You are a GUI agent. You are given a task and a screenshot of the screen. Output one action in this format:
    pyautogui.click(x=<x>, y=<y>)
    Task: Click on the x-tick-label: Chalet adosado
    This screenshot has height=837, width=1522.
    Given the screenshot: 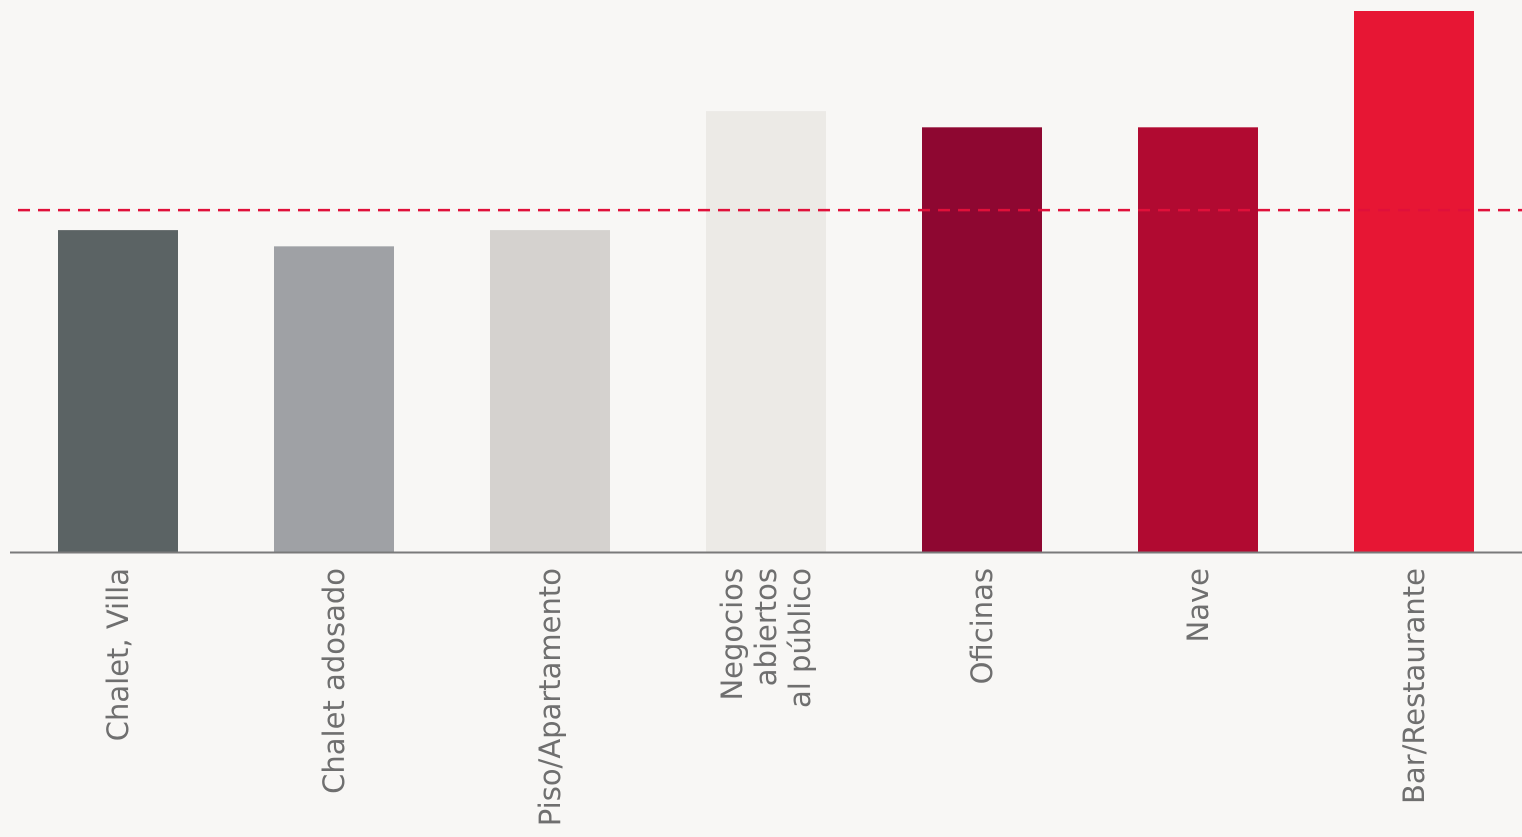 What is the action you would take?
    pyautogui.click(x=334, y=681)
    